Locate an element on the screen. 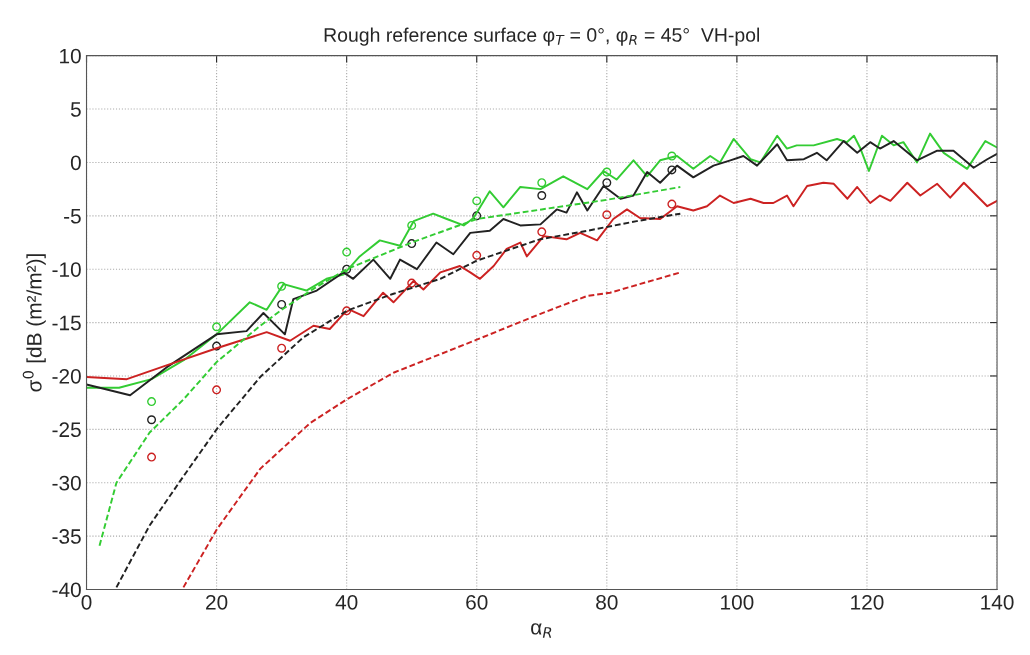 The width and height of the screenshot is (1030, 655). y-tick-label: 10 is located at coordinates (70, 56).